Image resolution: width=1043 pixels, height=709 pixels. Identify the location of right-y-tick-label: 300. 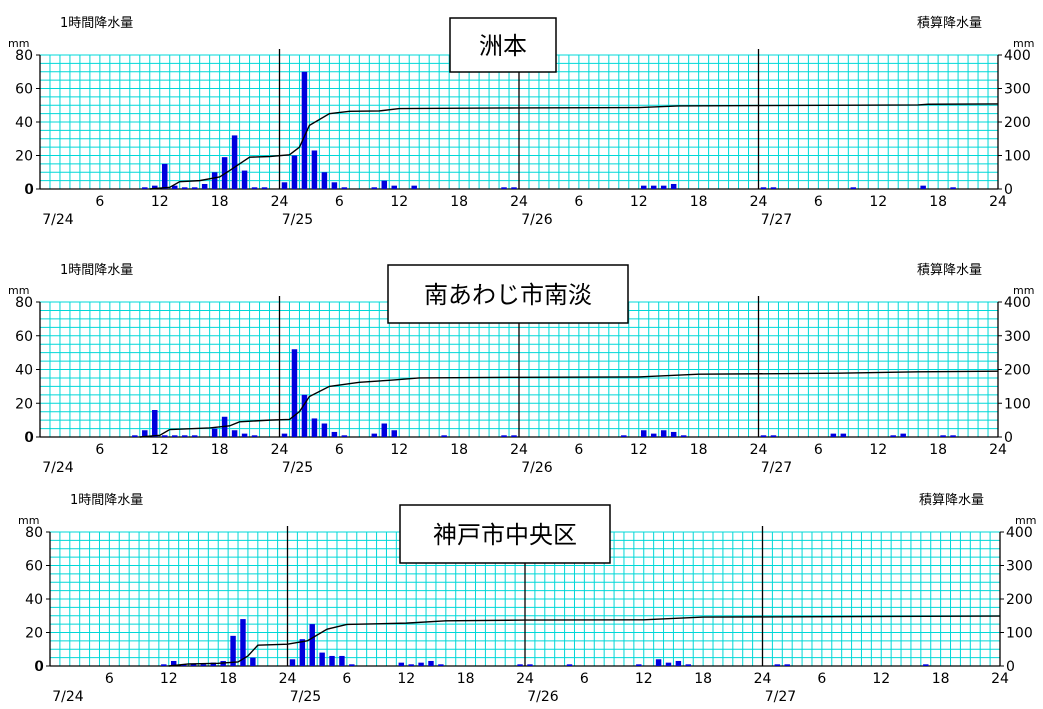
(1019, 567).